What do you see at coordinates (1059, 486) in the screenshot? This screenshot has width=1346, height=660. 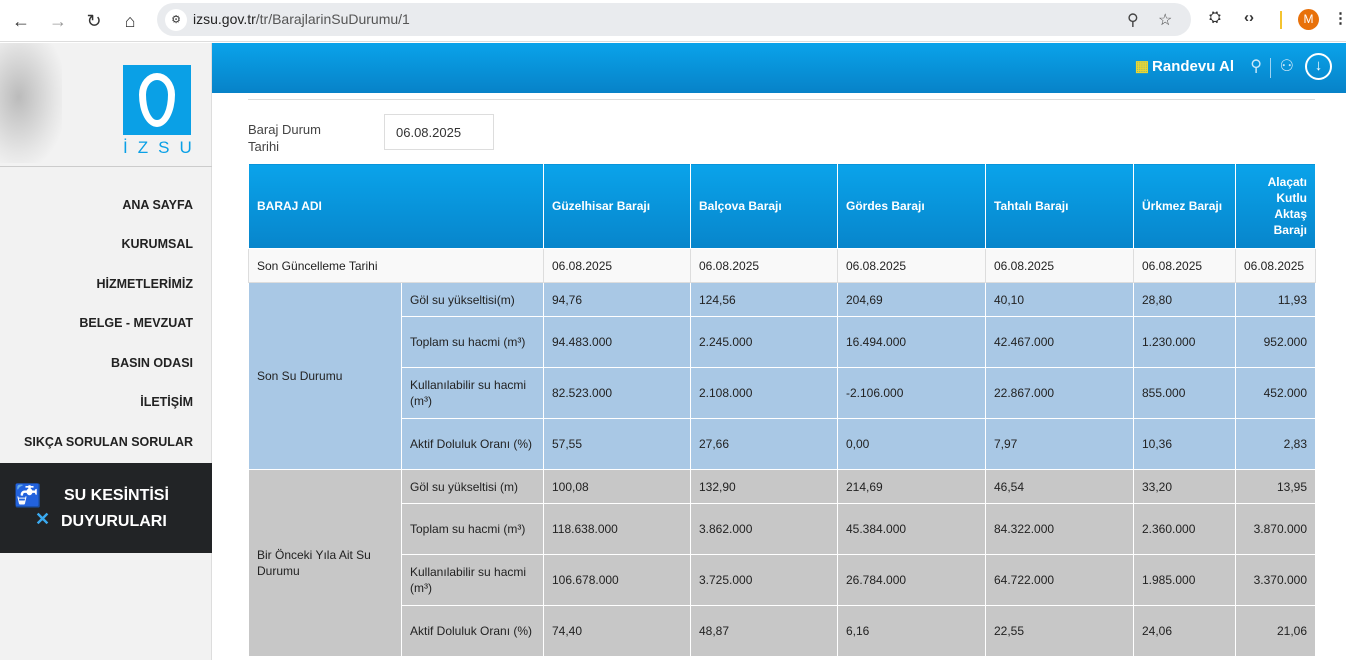 I see `metric-value: 46,54` at bounding box center [1059, 486].